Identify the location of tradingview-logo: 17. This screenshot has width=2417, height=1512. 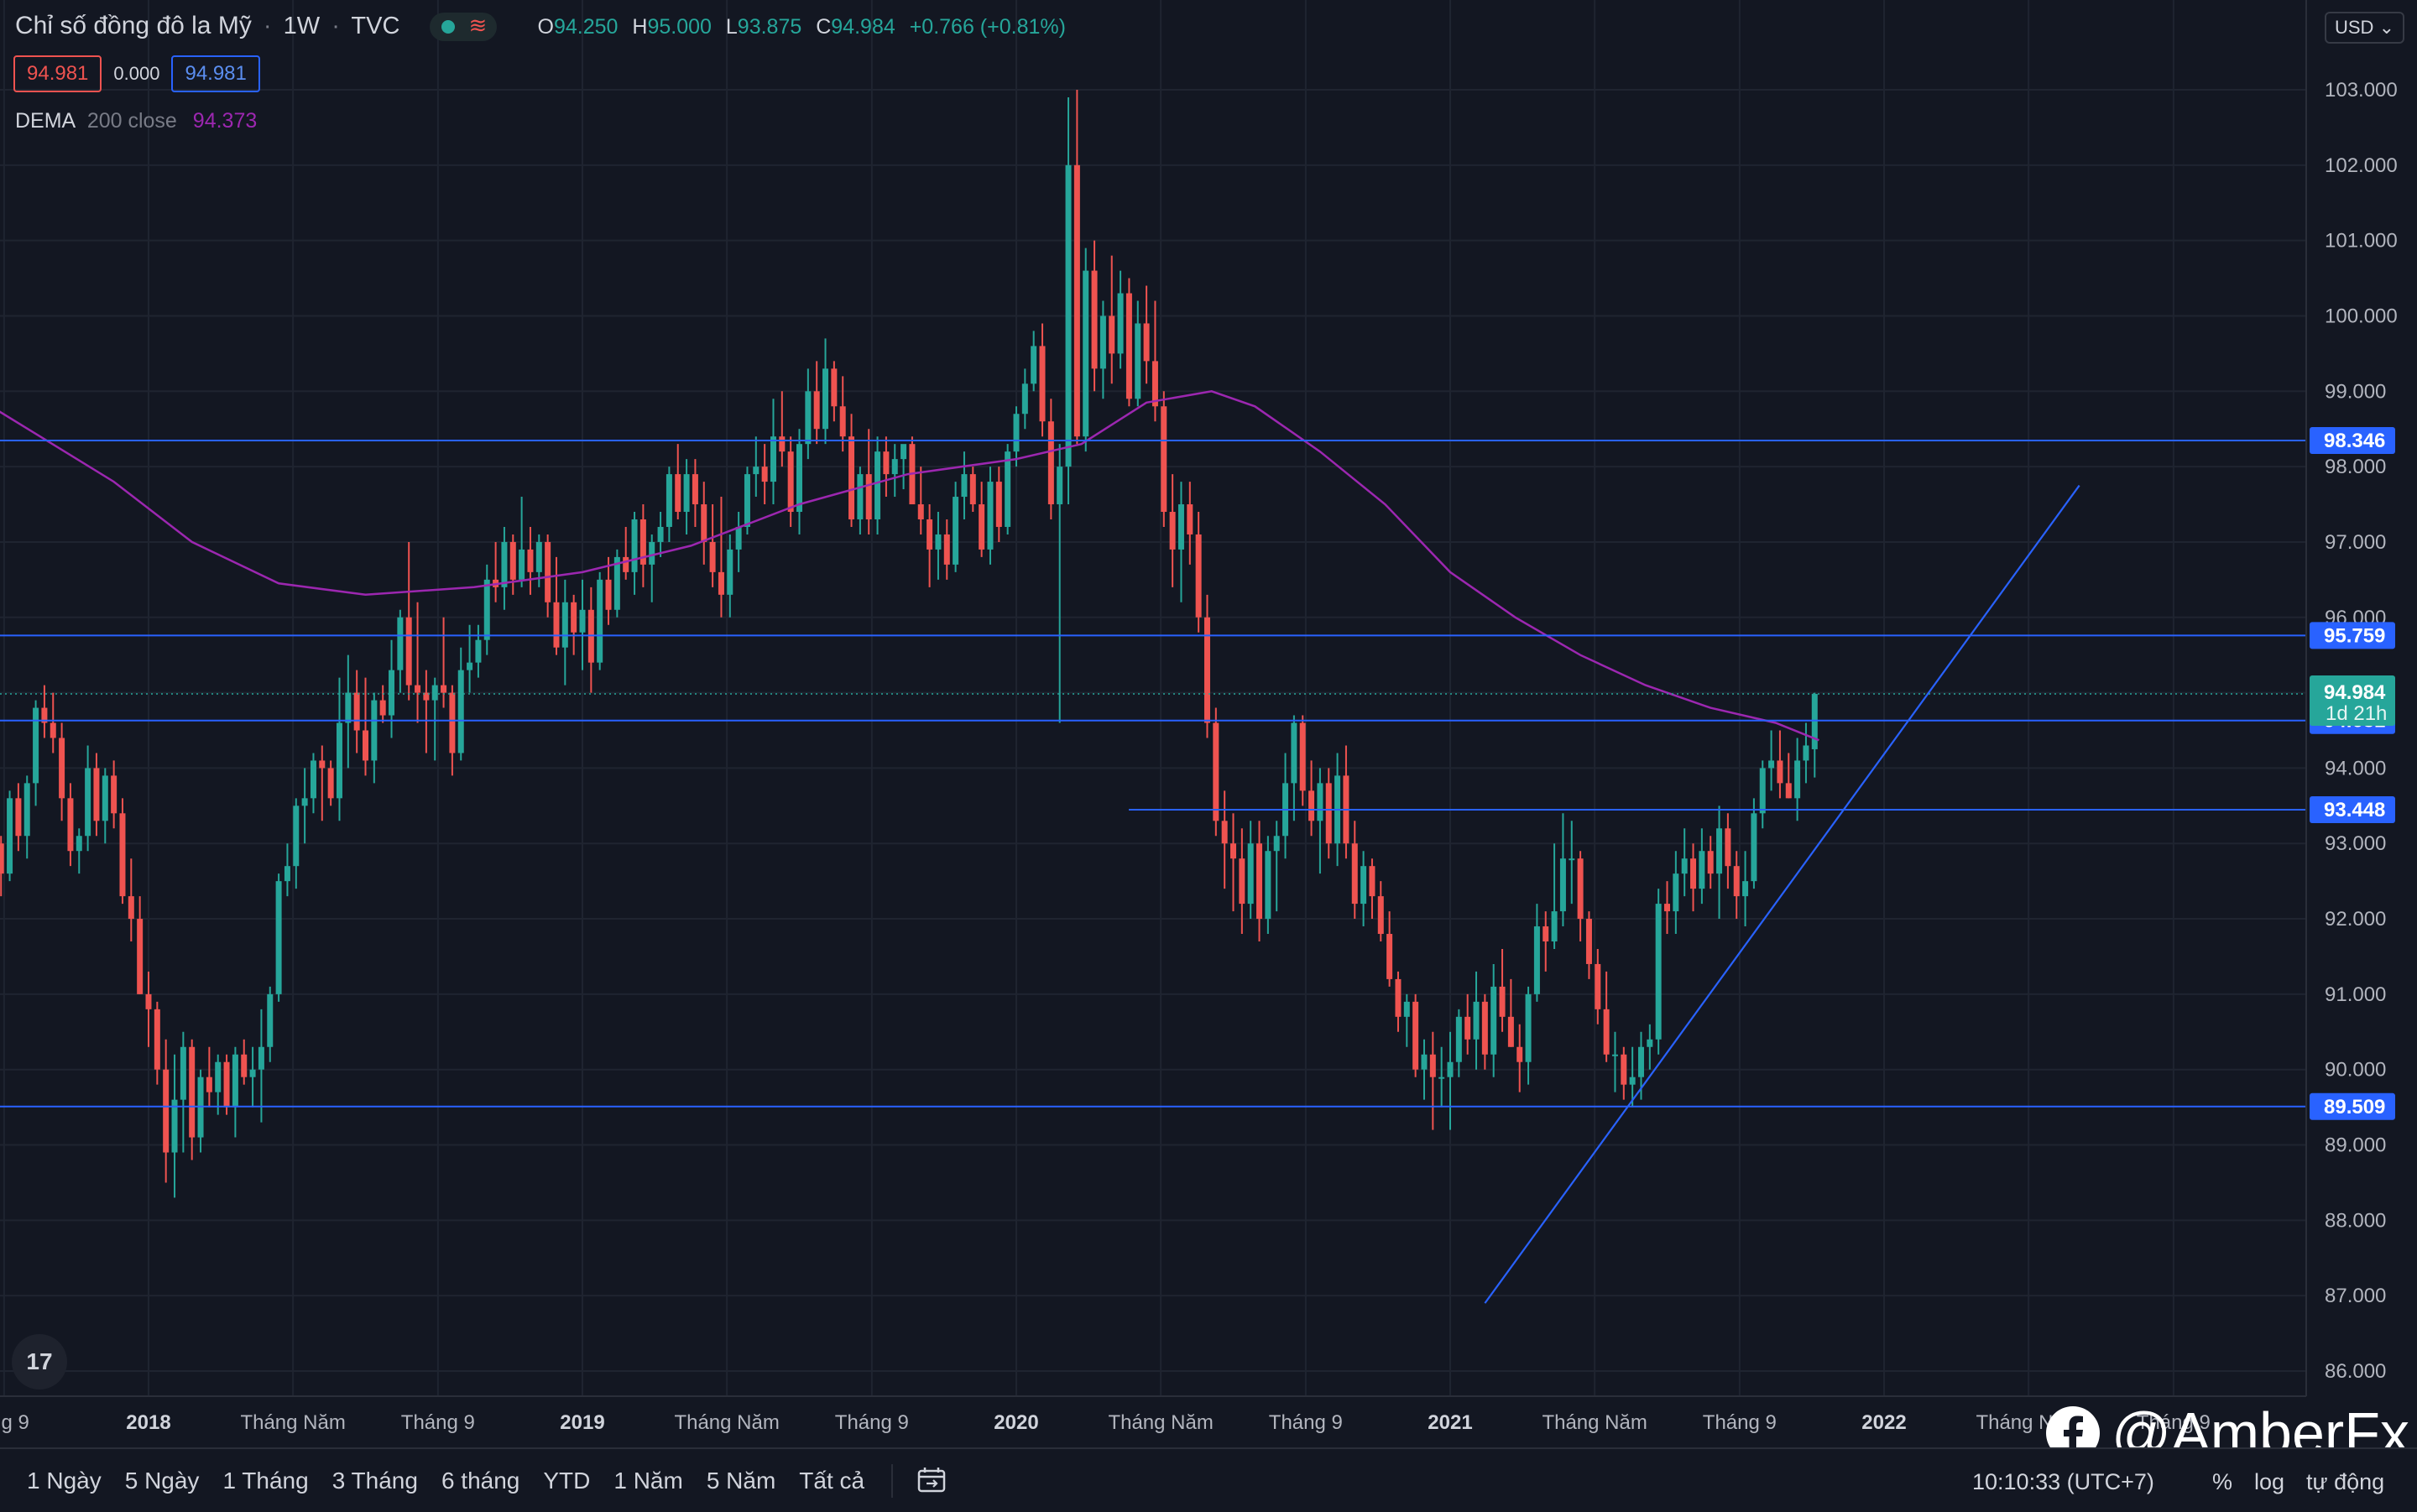
(39, 1362).